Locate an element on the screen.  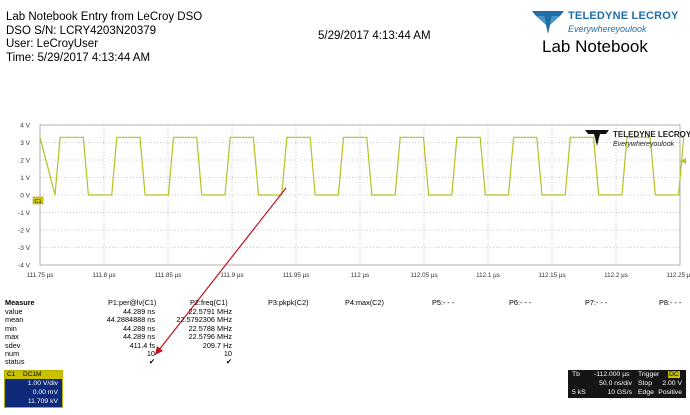
y-axis-labels: 4 V 3 V 2 V 1 V 0 V -1 V -2 V -3 V -4 V is located at coordinates (24, 196).